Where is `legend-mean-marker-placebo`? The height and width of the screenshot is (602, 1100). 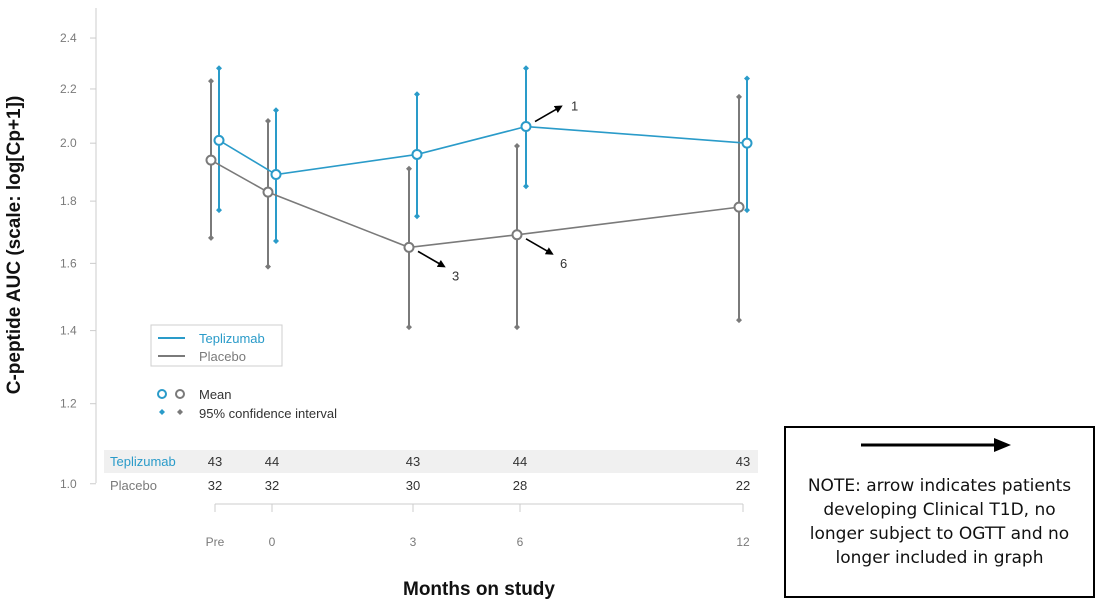
legend-mean-marker-placebo is located at coordinates (180, 394).